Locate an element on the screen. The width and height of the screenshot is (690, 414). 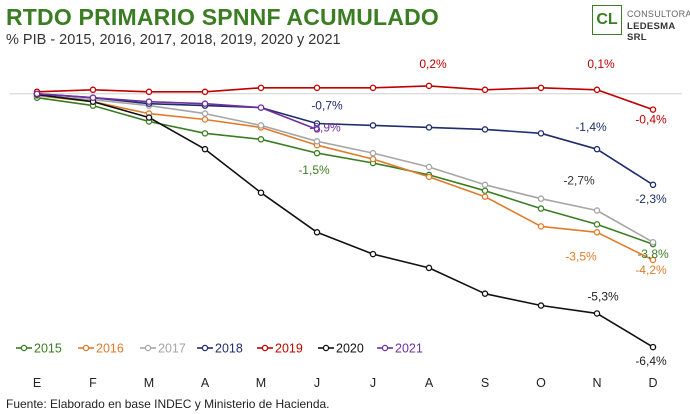
legend-item-2019: 2019 is located at coordinates (280, 349).